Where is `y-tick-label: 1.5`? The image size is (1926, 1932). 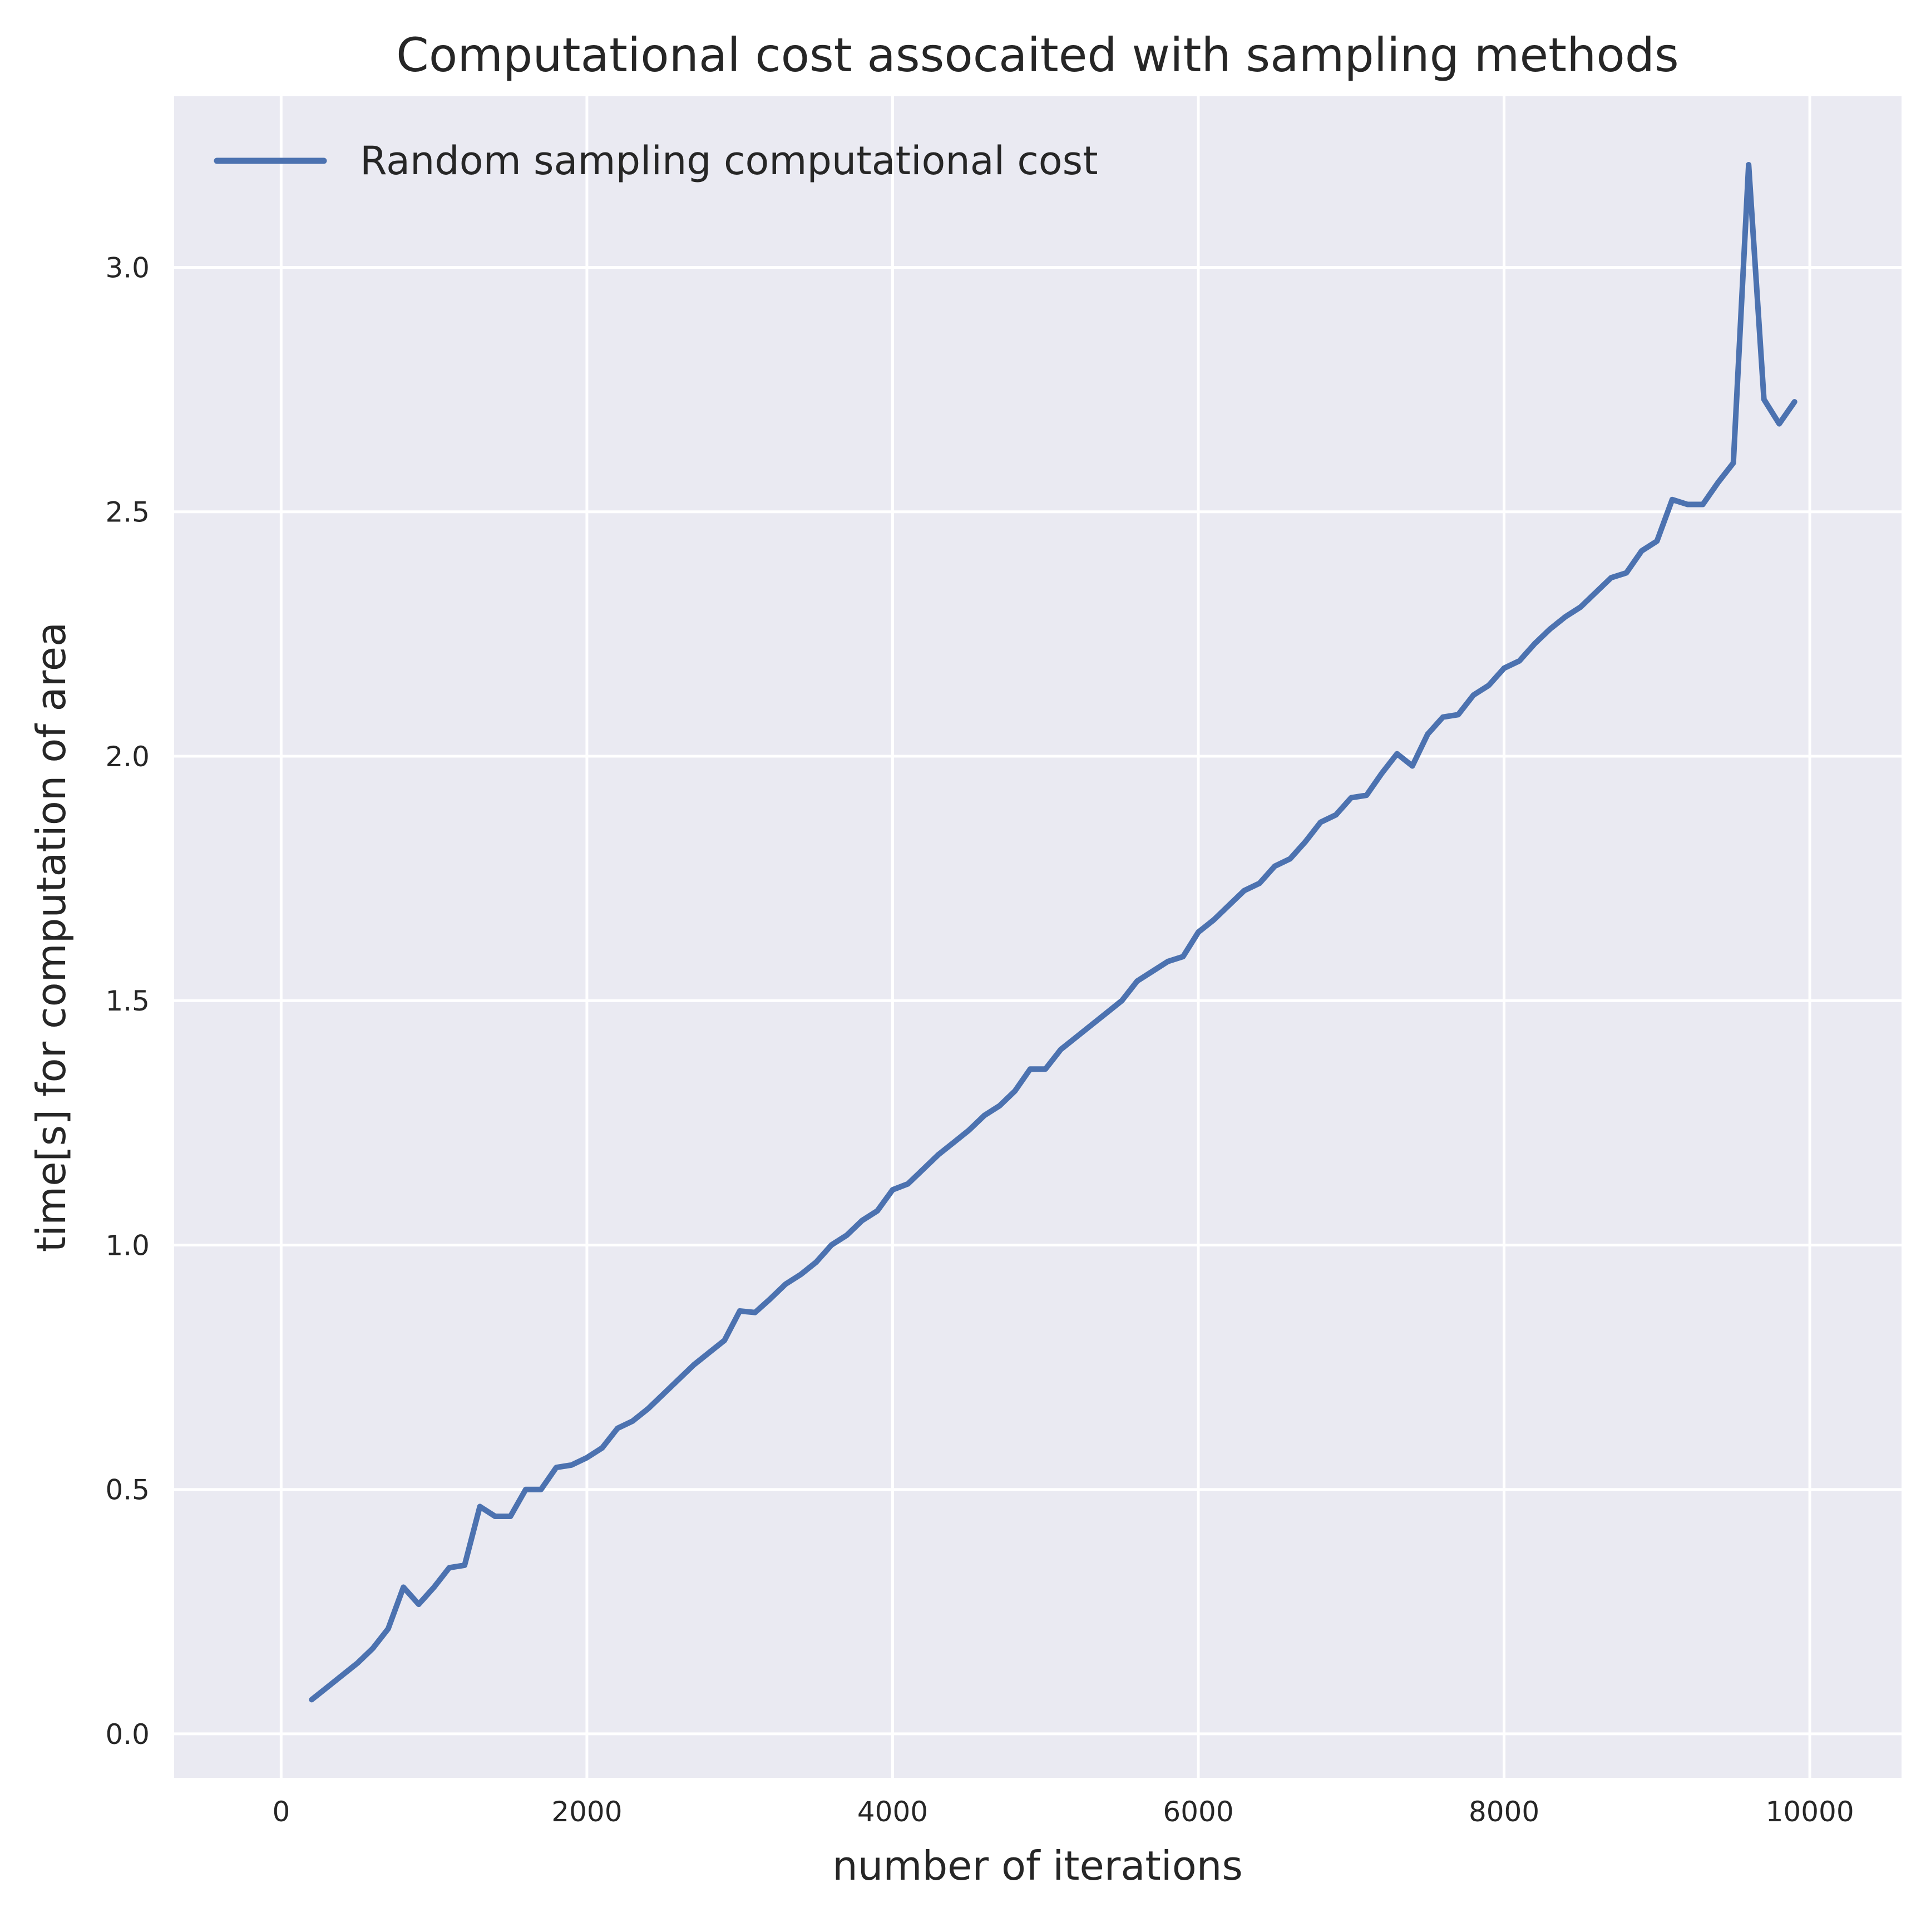 y-tick-label: 1.5 is located at coordinates (127, 1001).